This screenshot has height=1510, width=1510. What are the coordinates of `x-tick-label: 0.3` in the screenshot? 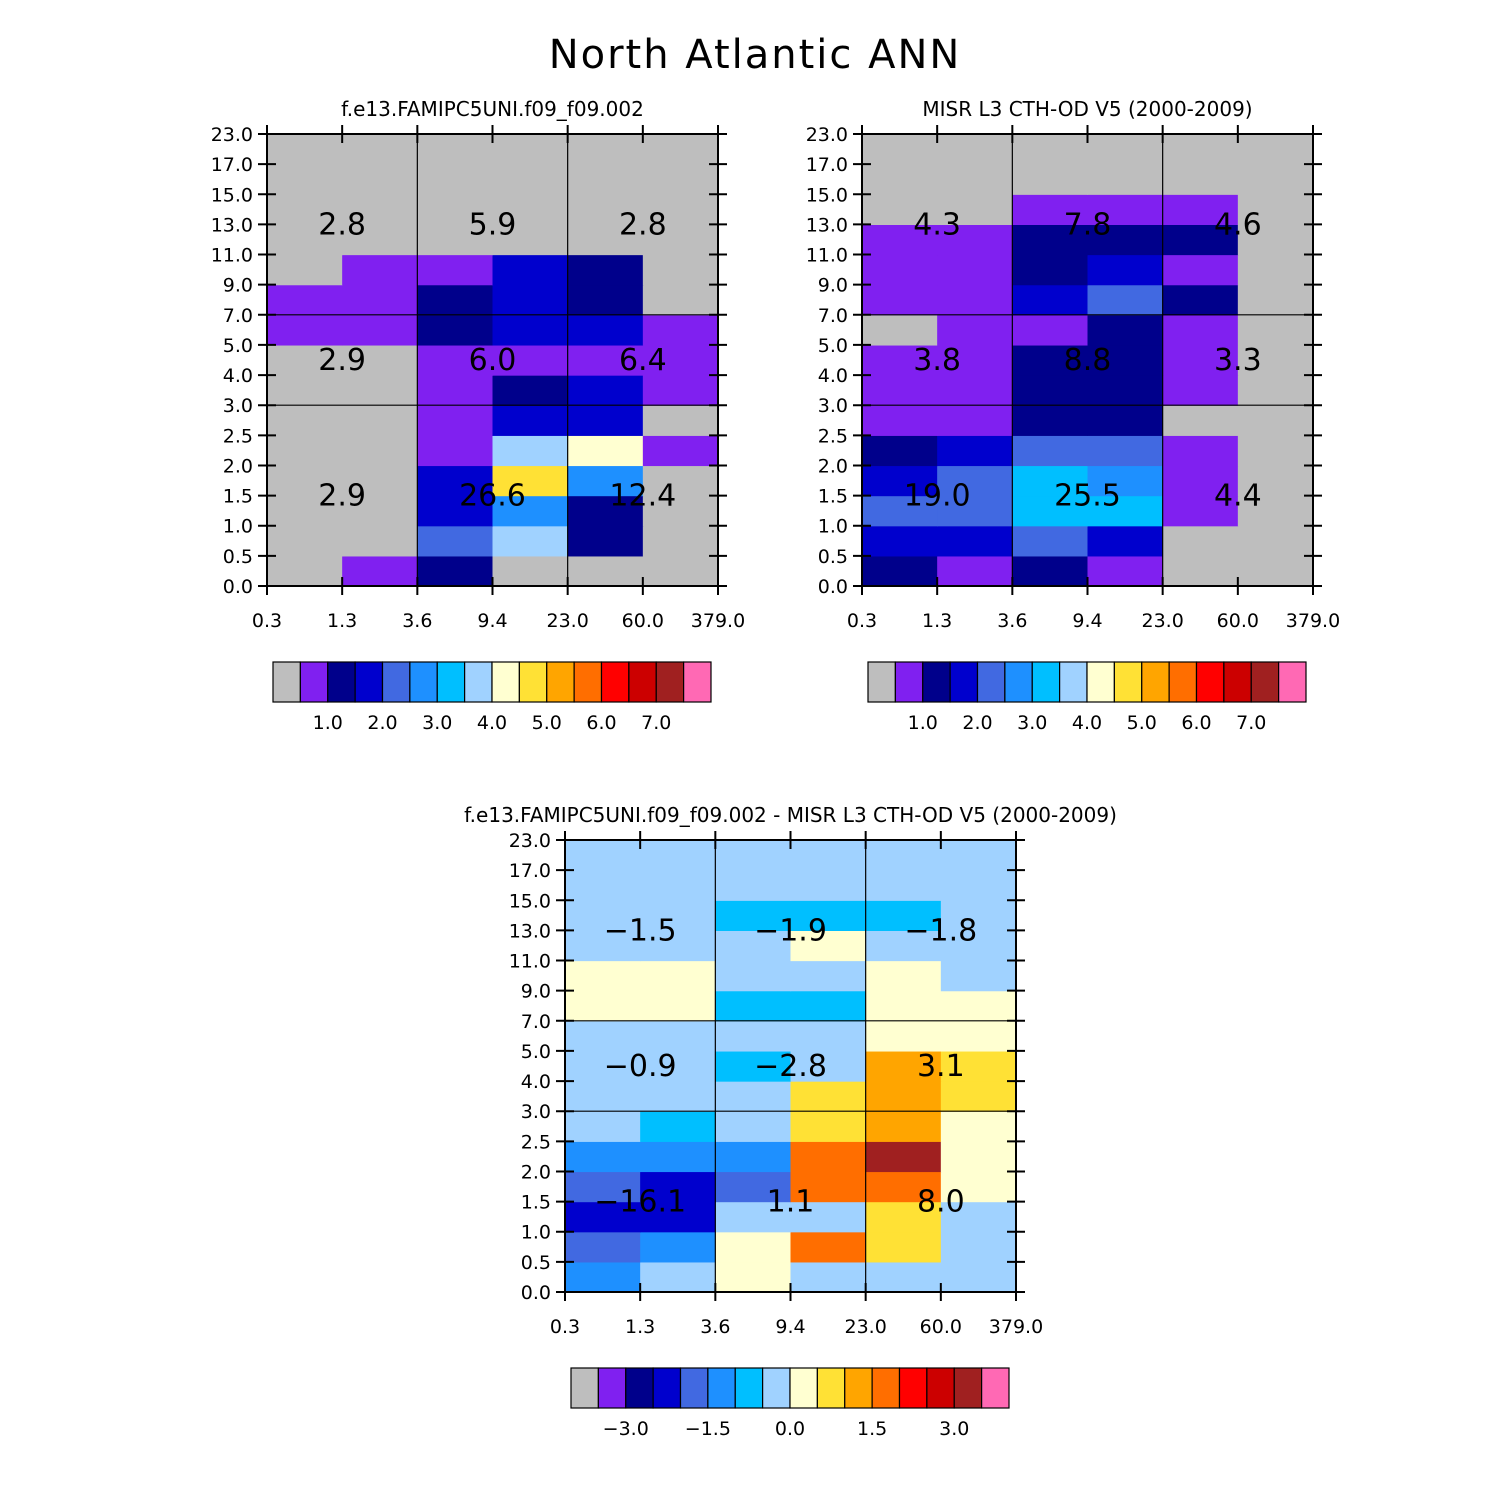 It's located at (267, 621).